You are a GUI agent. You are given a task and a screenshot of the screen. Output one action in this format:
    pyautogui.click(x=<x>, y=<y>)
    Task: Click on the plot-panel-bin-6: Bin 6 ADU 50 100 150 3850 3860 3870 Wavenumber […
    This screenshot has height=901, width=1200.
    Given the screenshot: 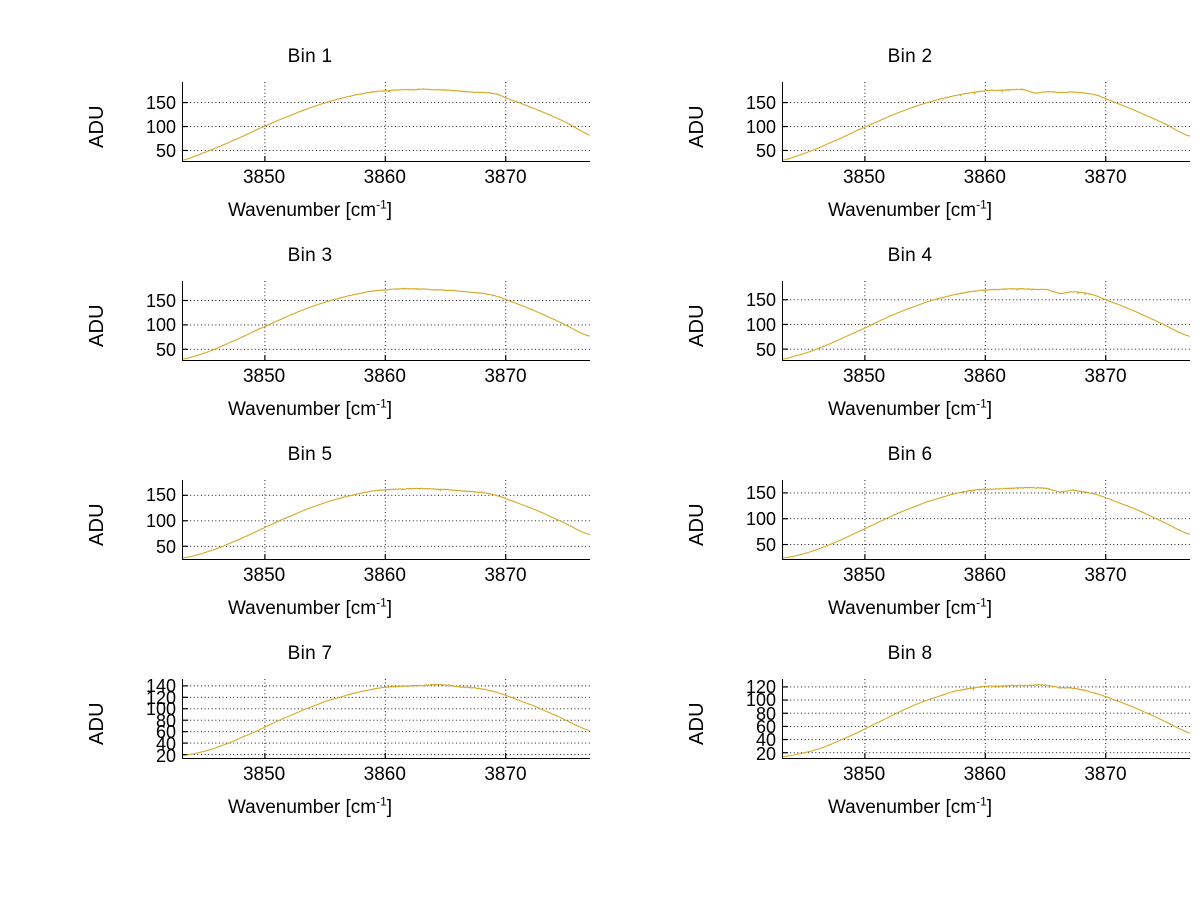 What is the action you would take?
    pyautogui.click(x=910, y=546)
    